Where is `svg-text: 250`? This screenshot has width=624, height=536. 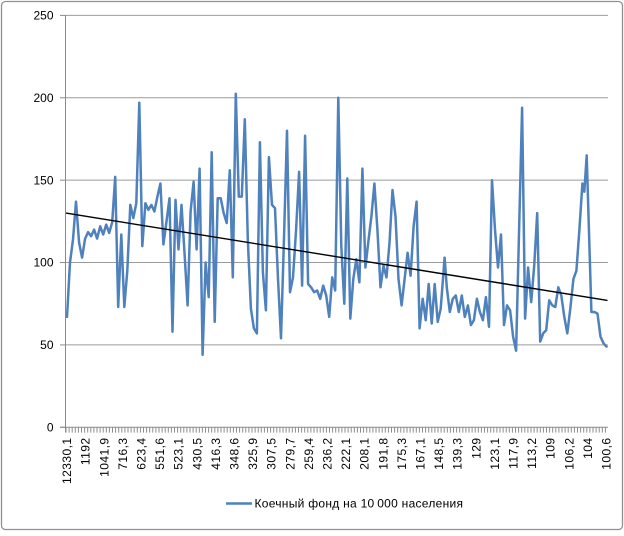
svg-text: 250 is located at coordinates (43, 16).